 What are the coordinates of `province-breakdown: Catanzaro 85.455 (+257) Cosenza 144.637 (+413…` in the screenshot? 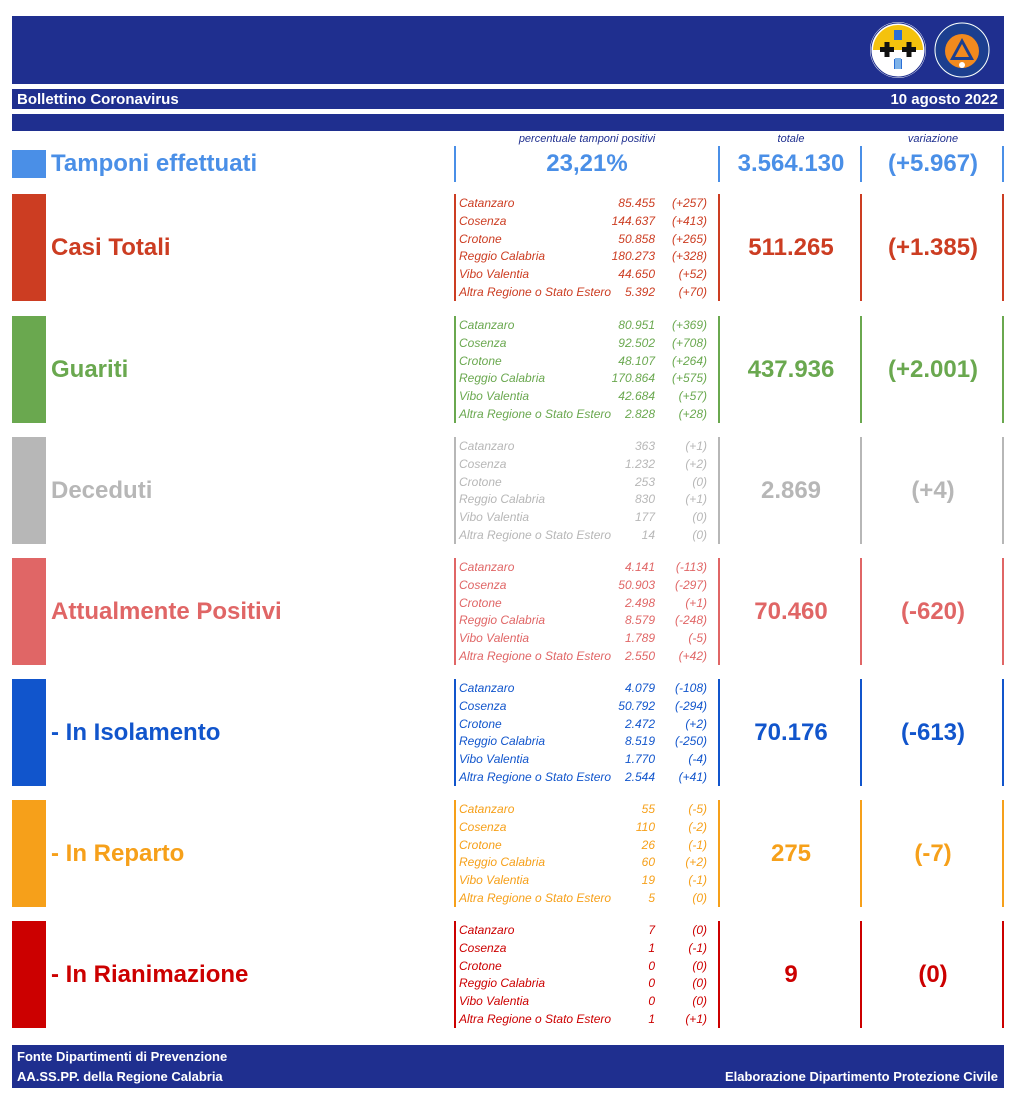 It's located at (585, 248).